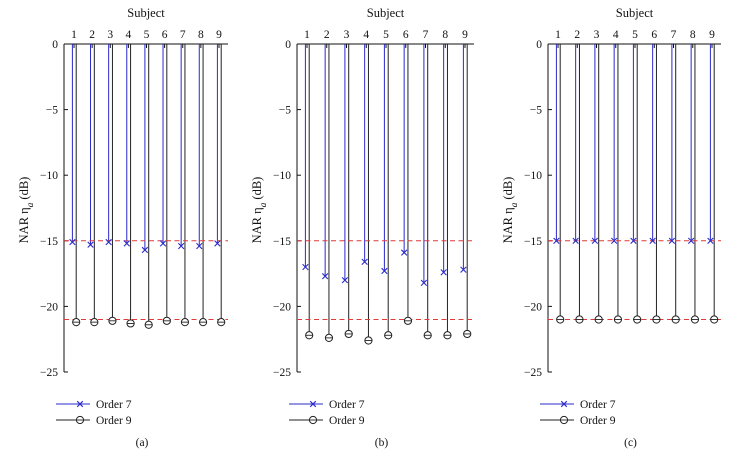 The height and width of the screenshot is (468, 739). What do you see at coordinates (630, 443) in the screenshot?
I see `panel-label: (c)` at bounding box center [630, 443].